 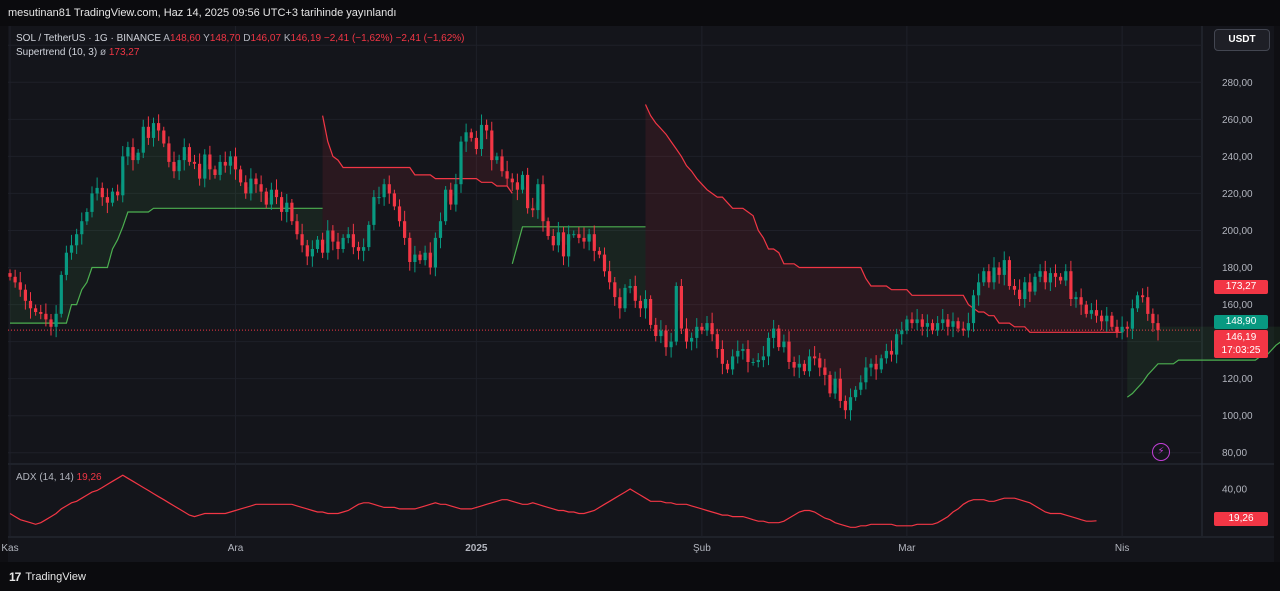 I want to click on y-tick-label: 100,00, so click(x=1237, y=416).